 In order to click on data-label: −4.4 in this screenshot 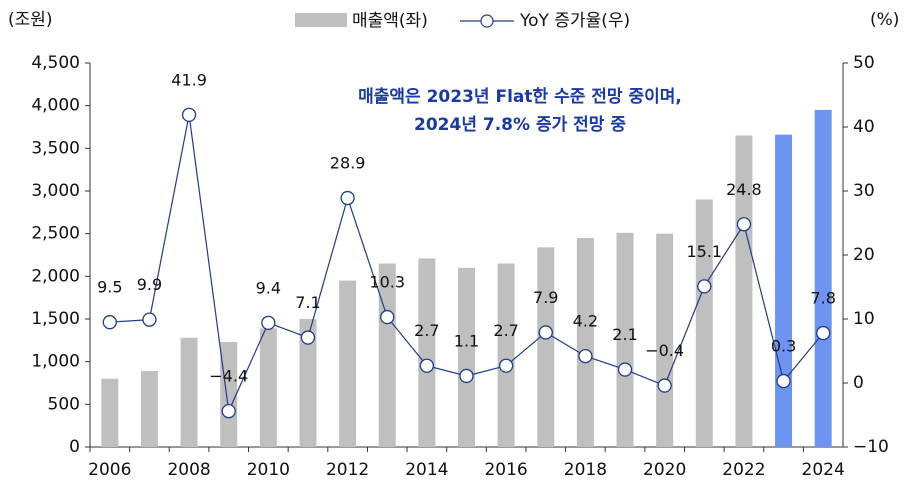, I will do `click(228, 376)`.